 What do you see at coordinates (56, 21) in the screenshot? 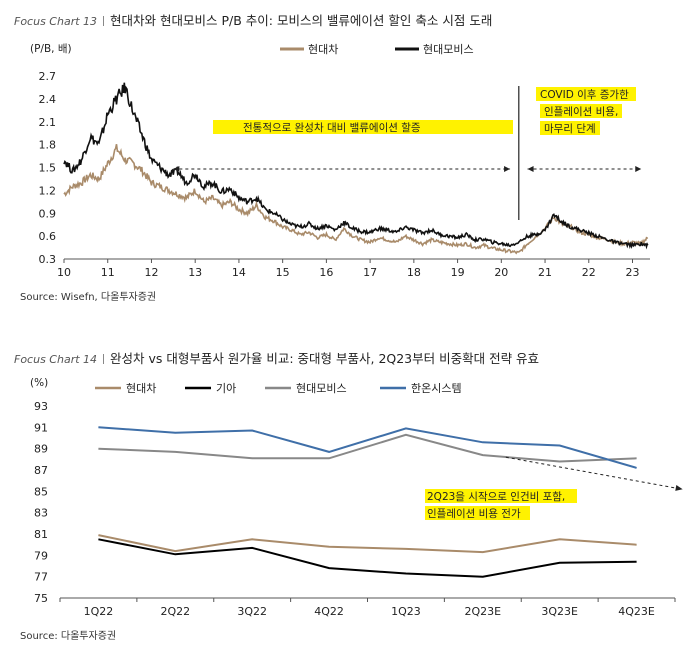
I see `chart-13-tag: Focus Chart 13` at bounding box center [56, 21].